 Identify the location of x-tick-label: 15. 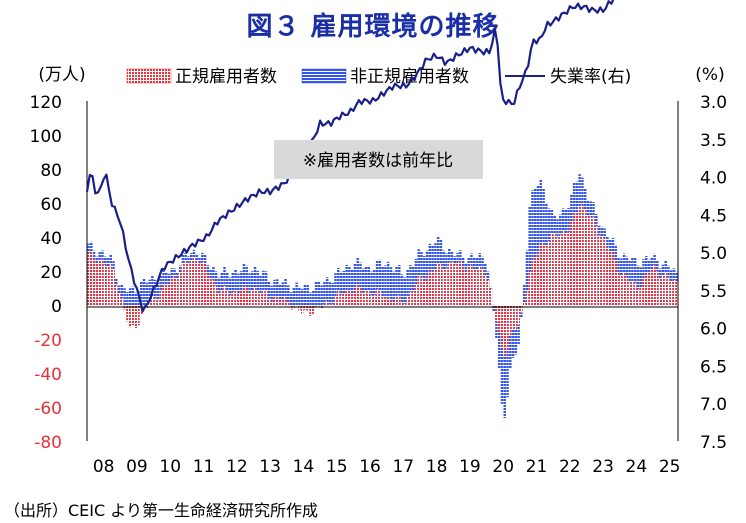
(337, 467).